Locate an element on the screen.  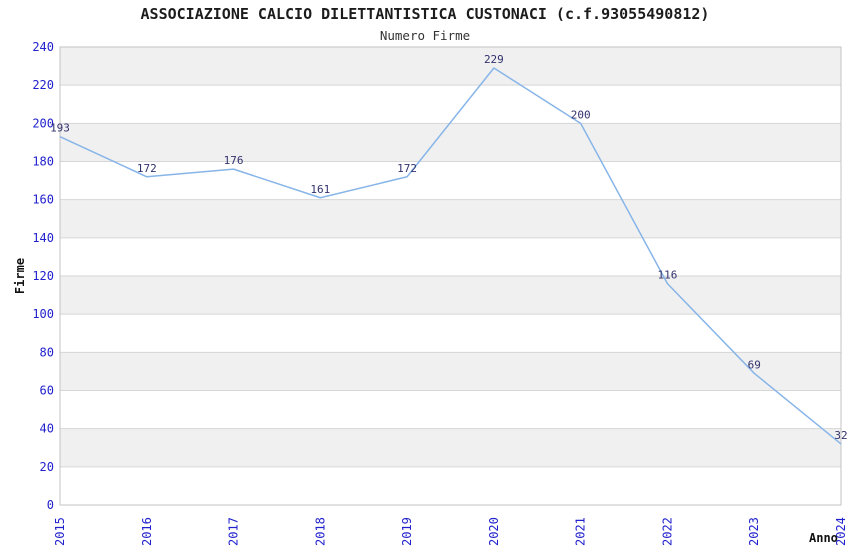
data-label: 69 is located at coordinates (754, 364).